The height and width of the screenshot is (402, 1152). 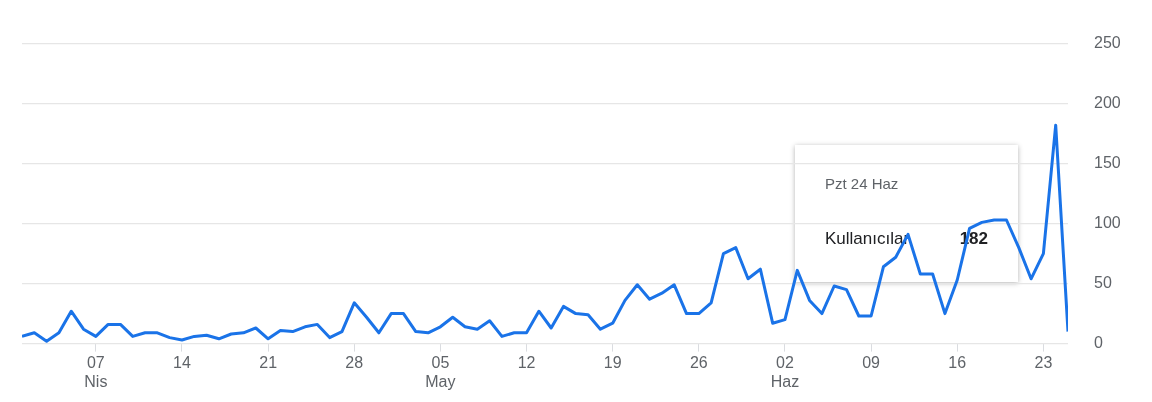 I want to click on x-tick-label: 26, so click(x=698, y=362).